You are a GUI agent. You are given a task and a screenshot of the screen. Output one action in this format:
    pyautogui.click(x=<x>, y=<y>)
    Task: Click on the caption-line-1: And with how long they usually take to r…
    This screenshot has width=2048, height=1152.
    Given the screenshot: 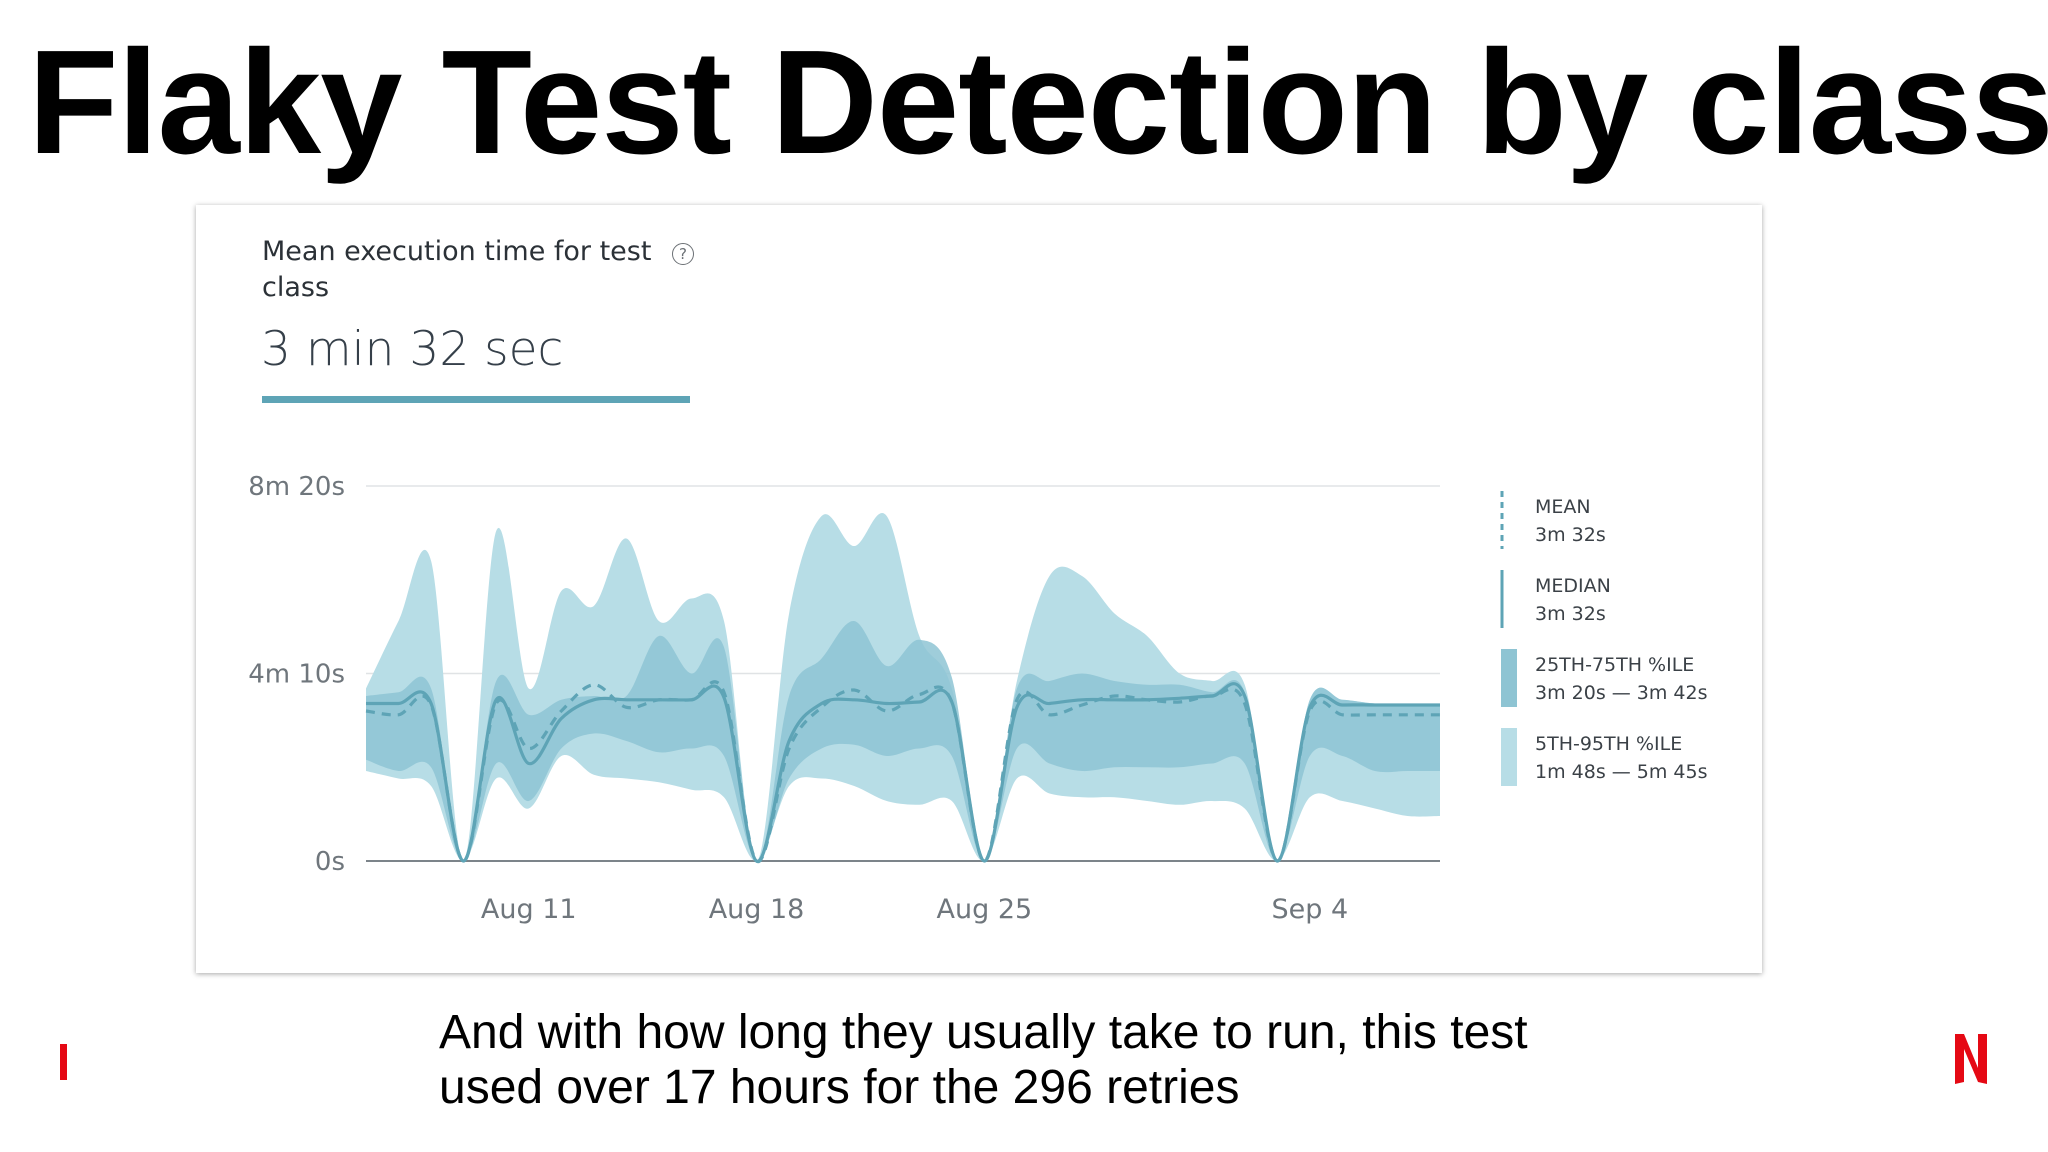 What is the action you would take?
    pyautogui.click(x=983, y=1032)
    